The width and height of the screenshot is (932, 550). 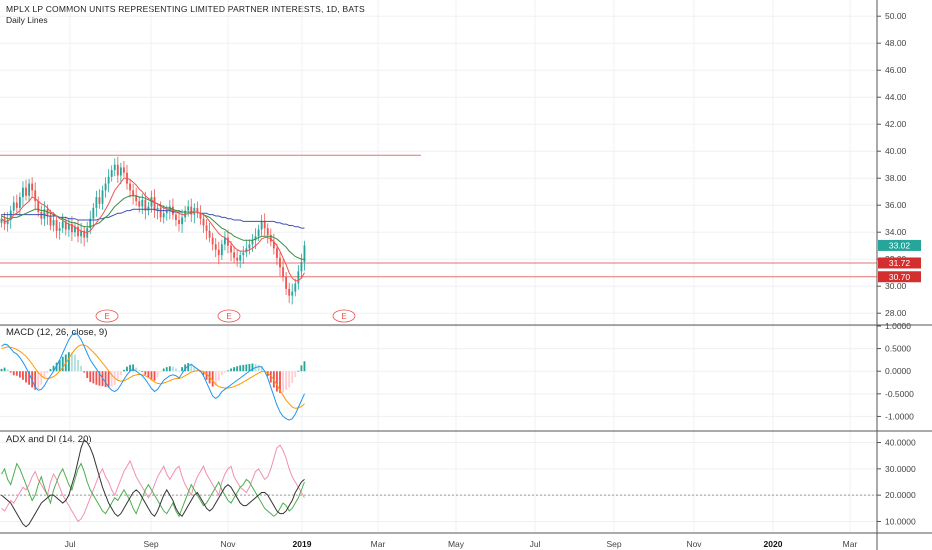 I want to click on time-axis-label: 2019, so click(x=302, y=544).